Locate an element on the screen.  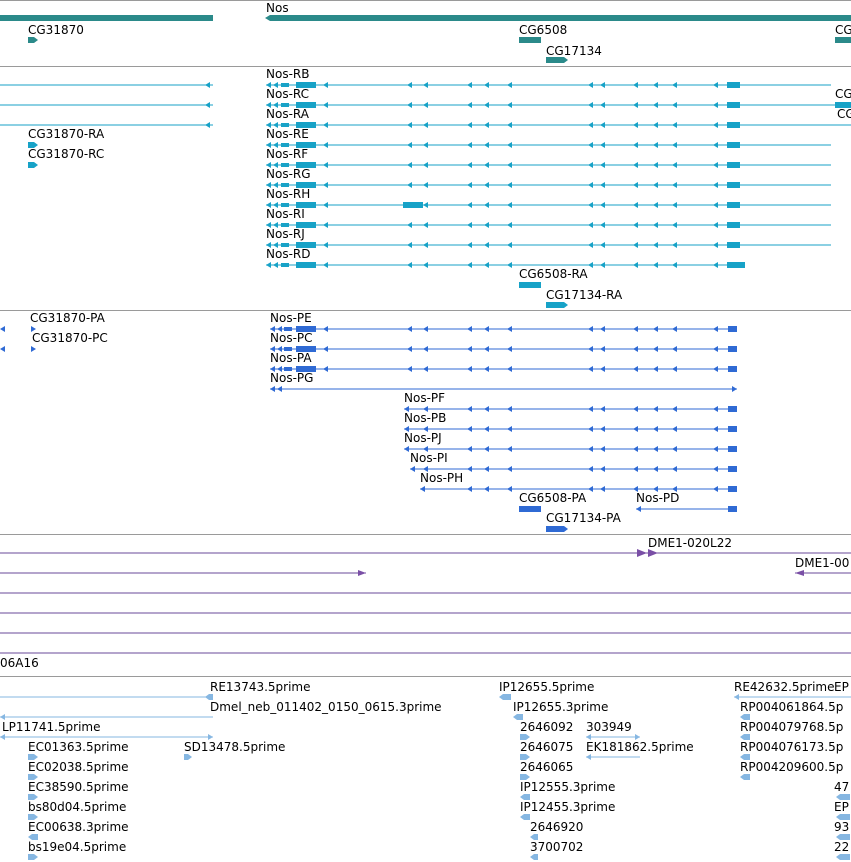
est-track-border is located at coordinates (425, 676).